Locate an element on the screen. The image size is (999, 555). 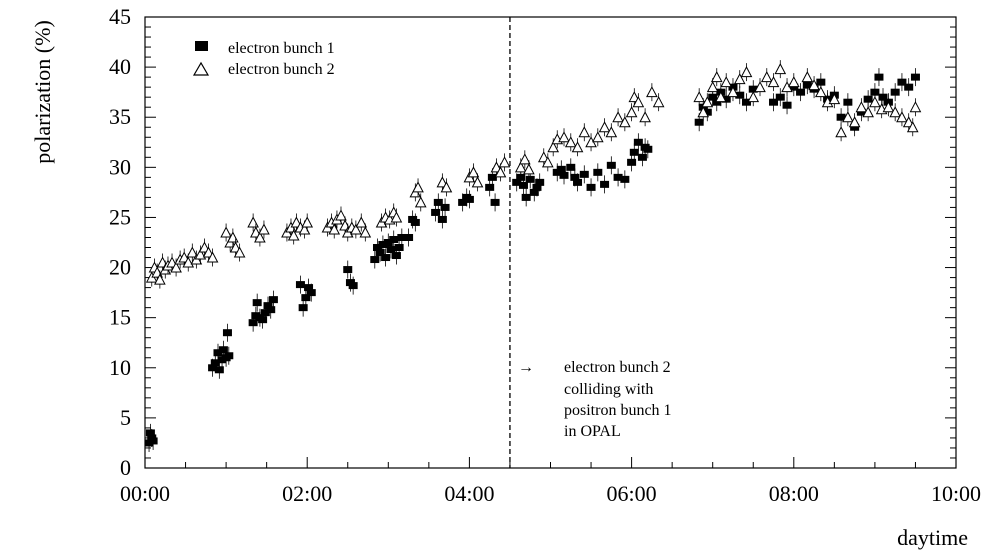
y-tick-label: 30 is located at coordinates (120, 166).